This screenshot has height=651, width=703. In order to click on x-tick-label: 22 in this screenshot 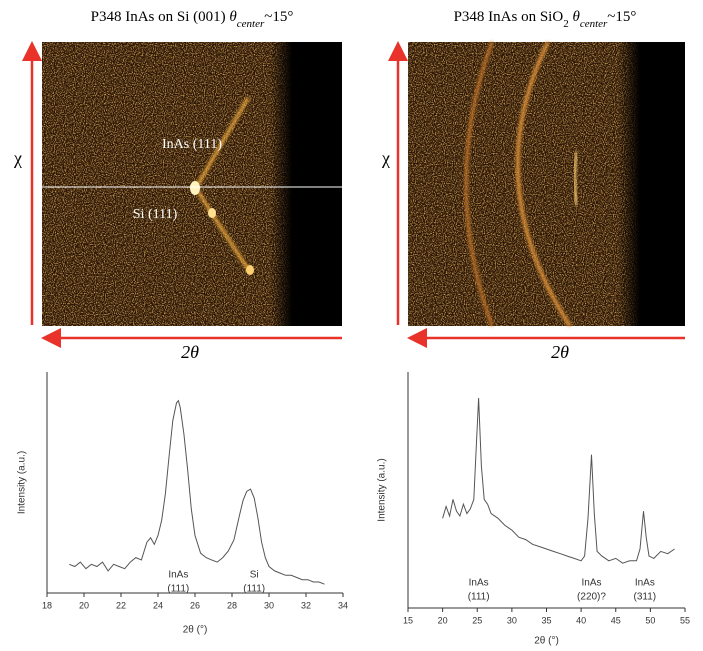, I will do `click(121, 605)`.